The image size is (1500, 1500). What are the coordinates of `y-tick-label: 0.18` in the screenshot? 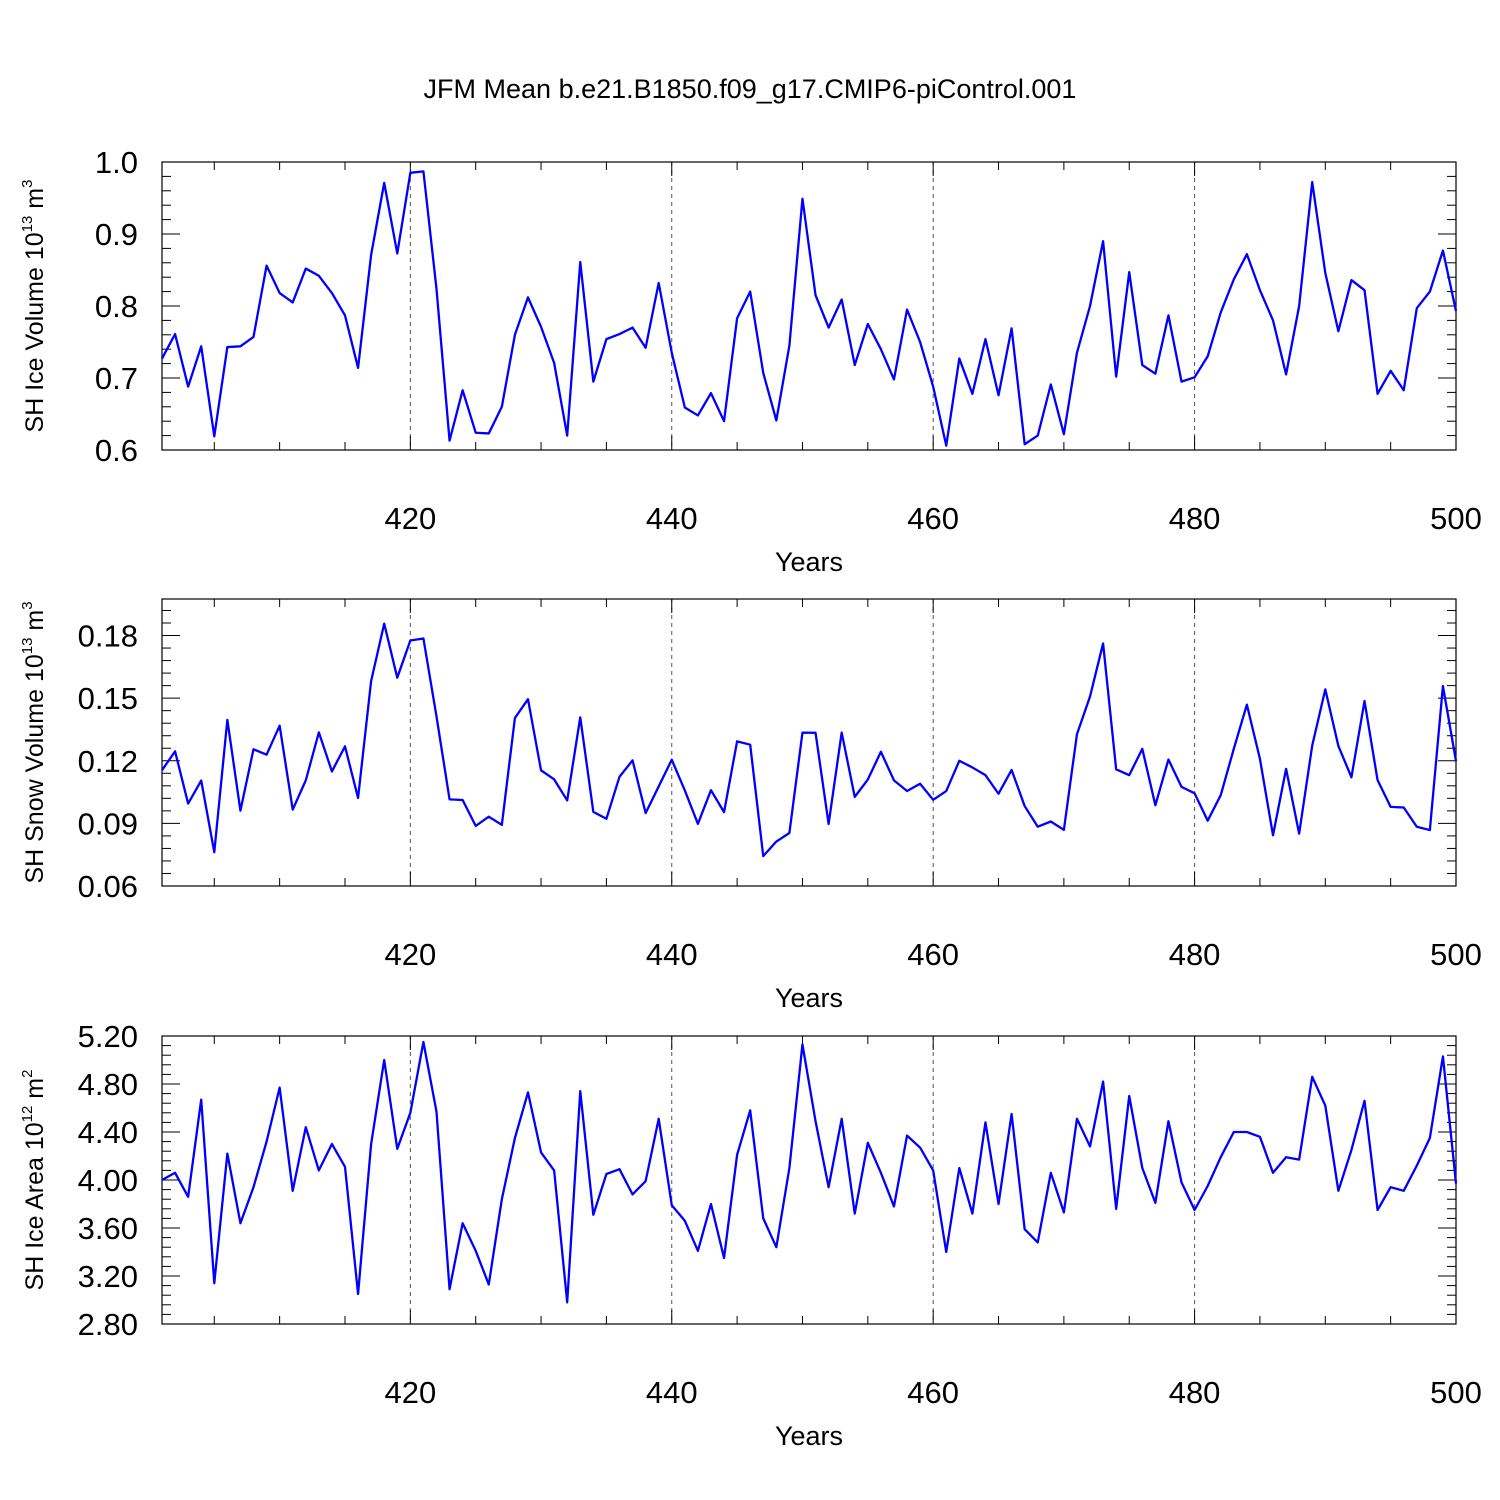 It's located at (108, 636).